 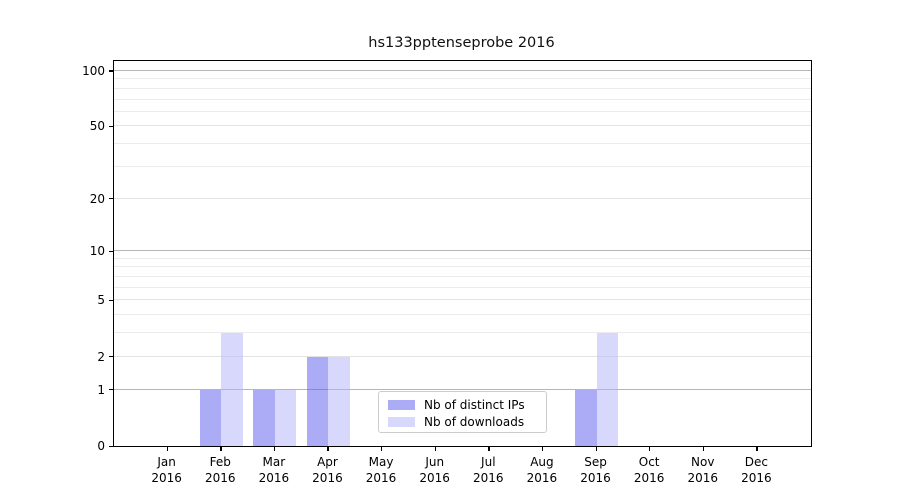 I want to click on x-tick-mark-jul, so click(x=489, y=448).